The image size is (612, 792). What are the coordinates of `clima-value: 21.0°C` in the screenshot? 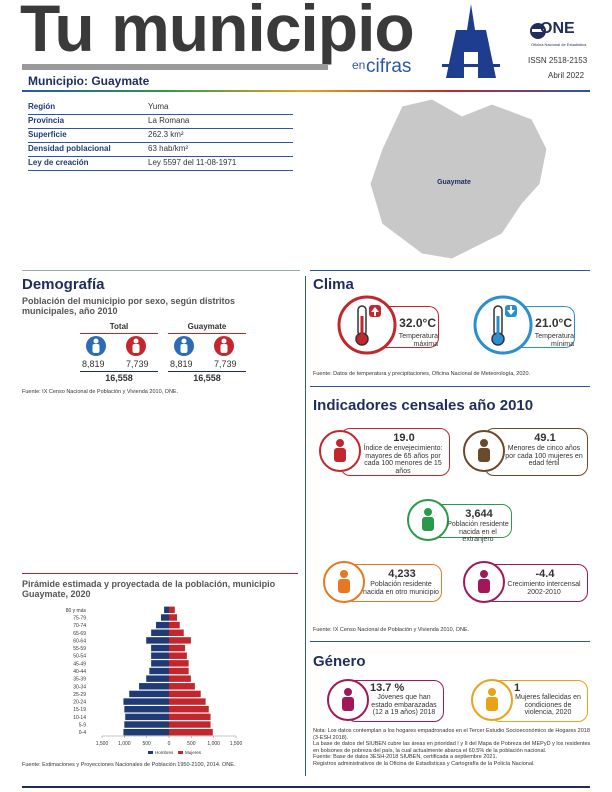 It's located at (553, 323).